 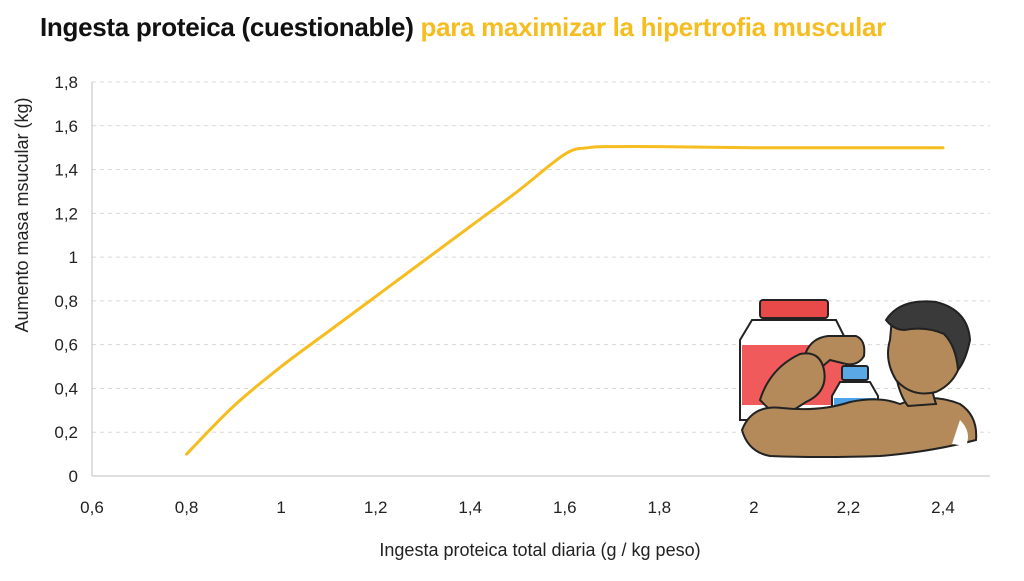 I want to click on x-tick-labels: 0,6 0,8 1 1,2 1,4 1,6 1,8 2 2,2 2,4, so click(x=517, y=507).